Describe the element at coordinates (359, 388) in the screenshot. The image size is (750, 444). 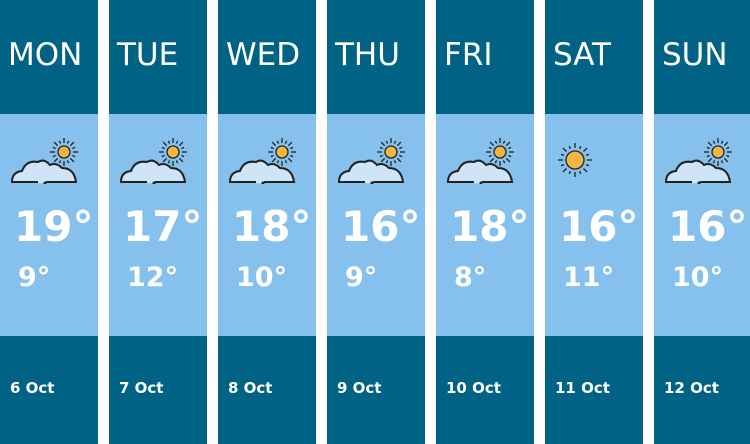
I see `date-label: 9 Oct` at that location.